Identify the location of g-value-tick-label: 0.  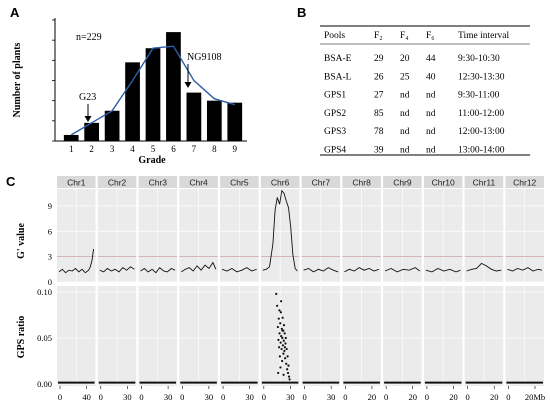
(50, 282).